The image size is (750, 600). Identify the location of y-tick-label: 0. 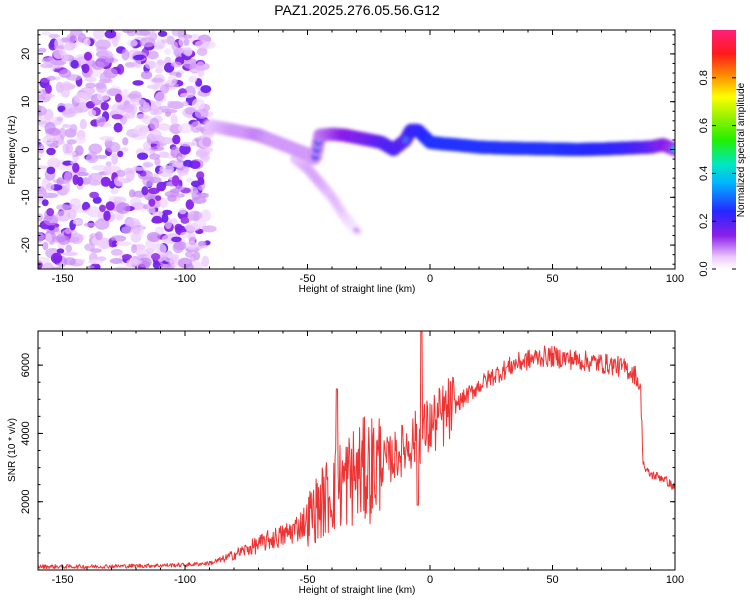
(26, 149).